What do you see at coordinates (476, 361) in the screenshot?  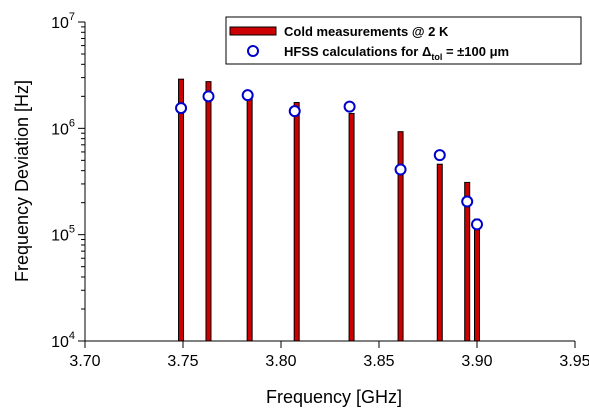 I see `x-tick-label: 3.90` at bounding box center [476, 361].